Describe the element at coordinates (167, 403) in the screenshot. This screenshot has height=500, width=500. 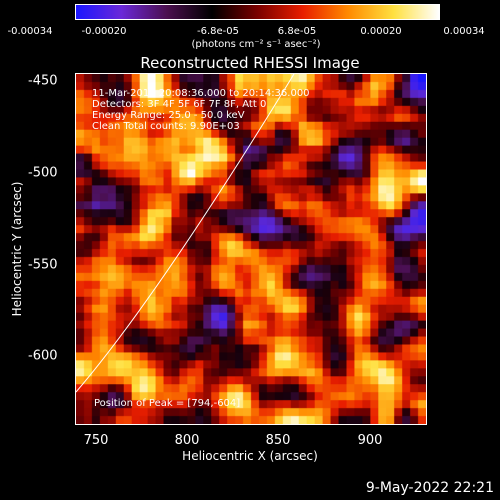
I see `peak-position-label: Position of Peak = [794,-604]` at that location.